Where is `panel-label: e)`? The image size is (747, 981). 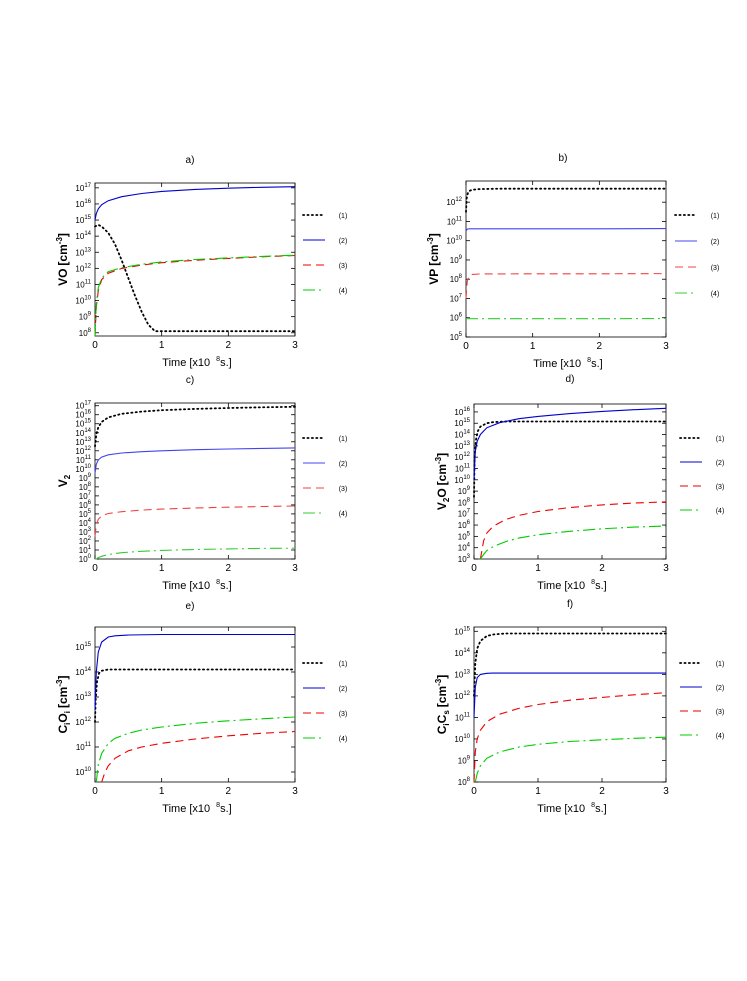
panel-label: e) is located at coordinates (190, 606).